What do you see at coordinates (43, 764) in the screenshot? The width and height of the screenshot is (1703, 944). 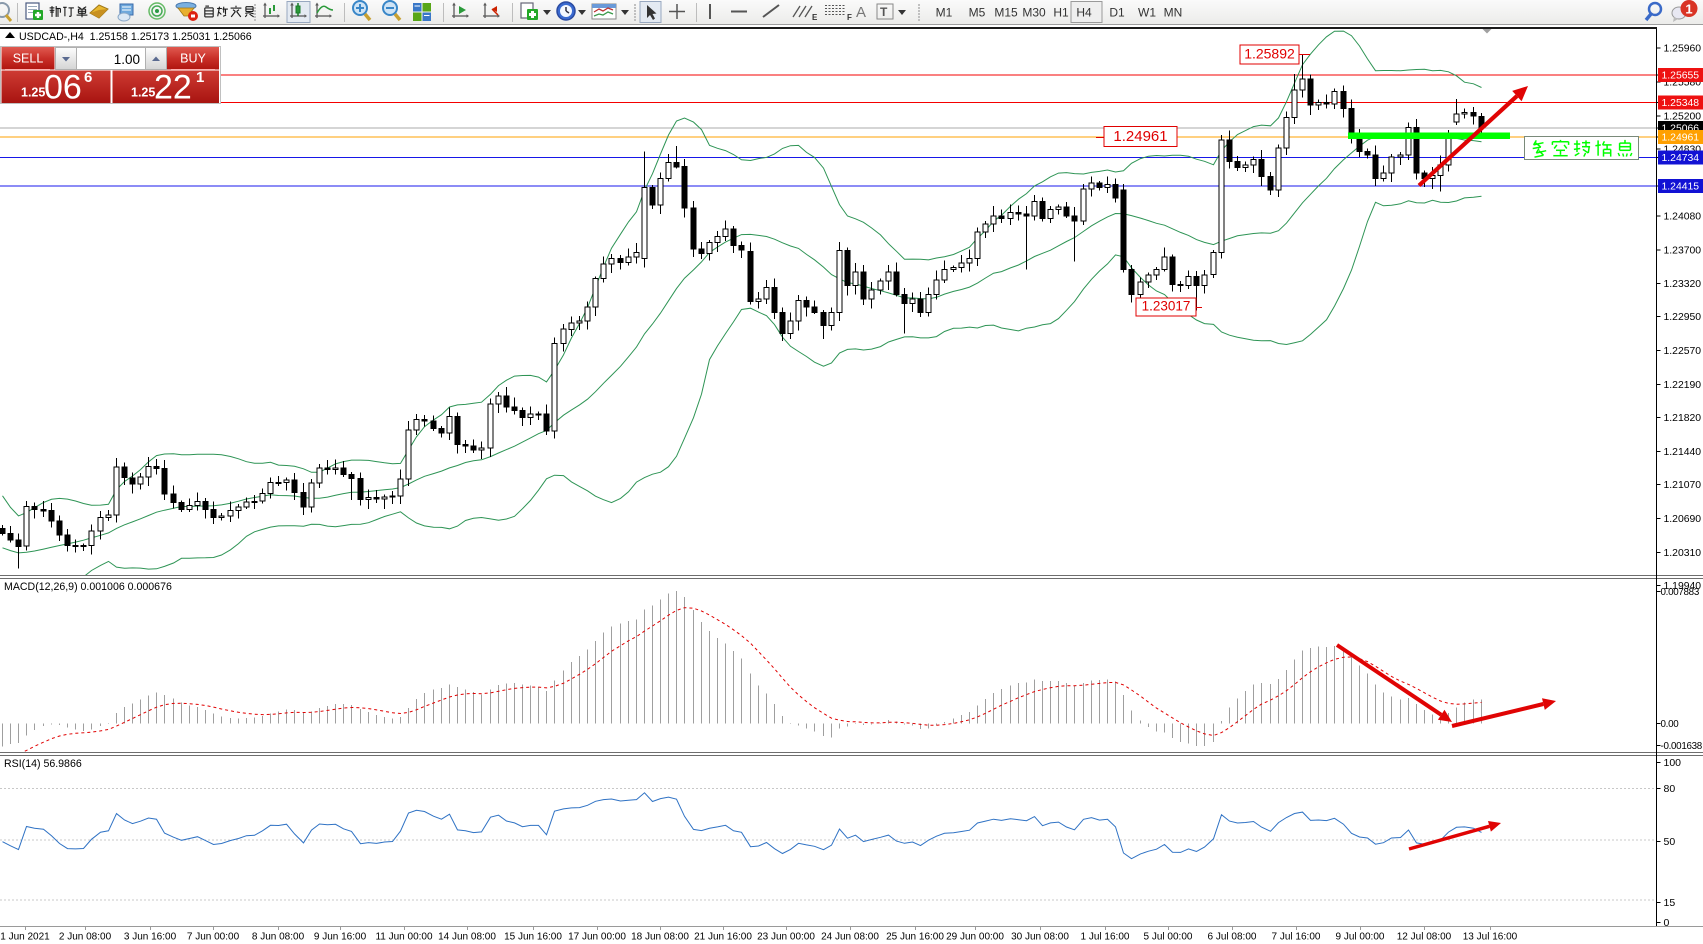 I see `svg-text: RSI(14) 56.9866` at bounding box center [43, 764].